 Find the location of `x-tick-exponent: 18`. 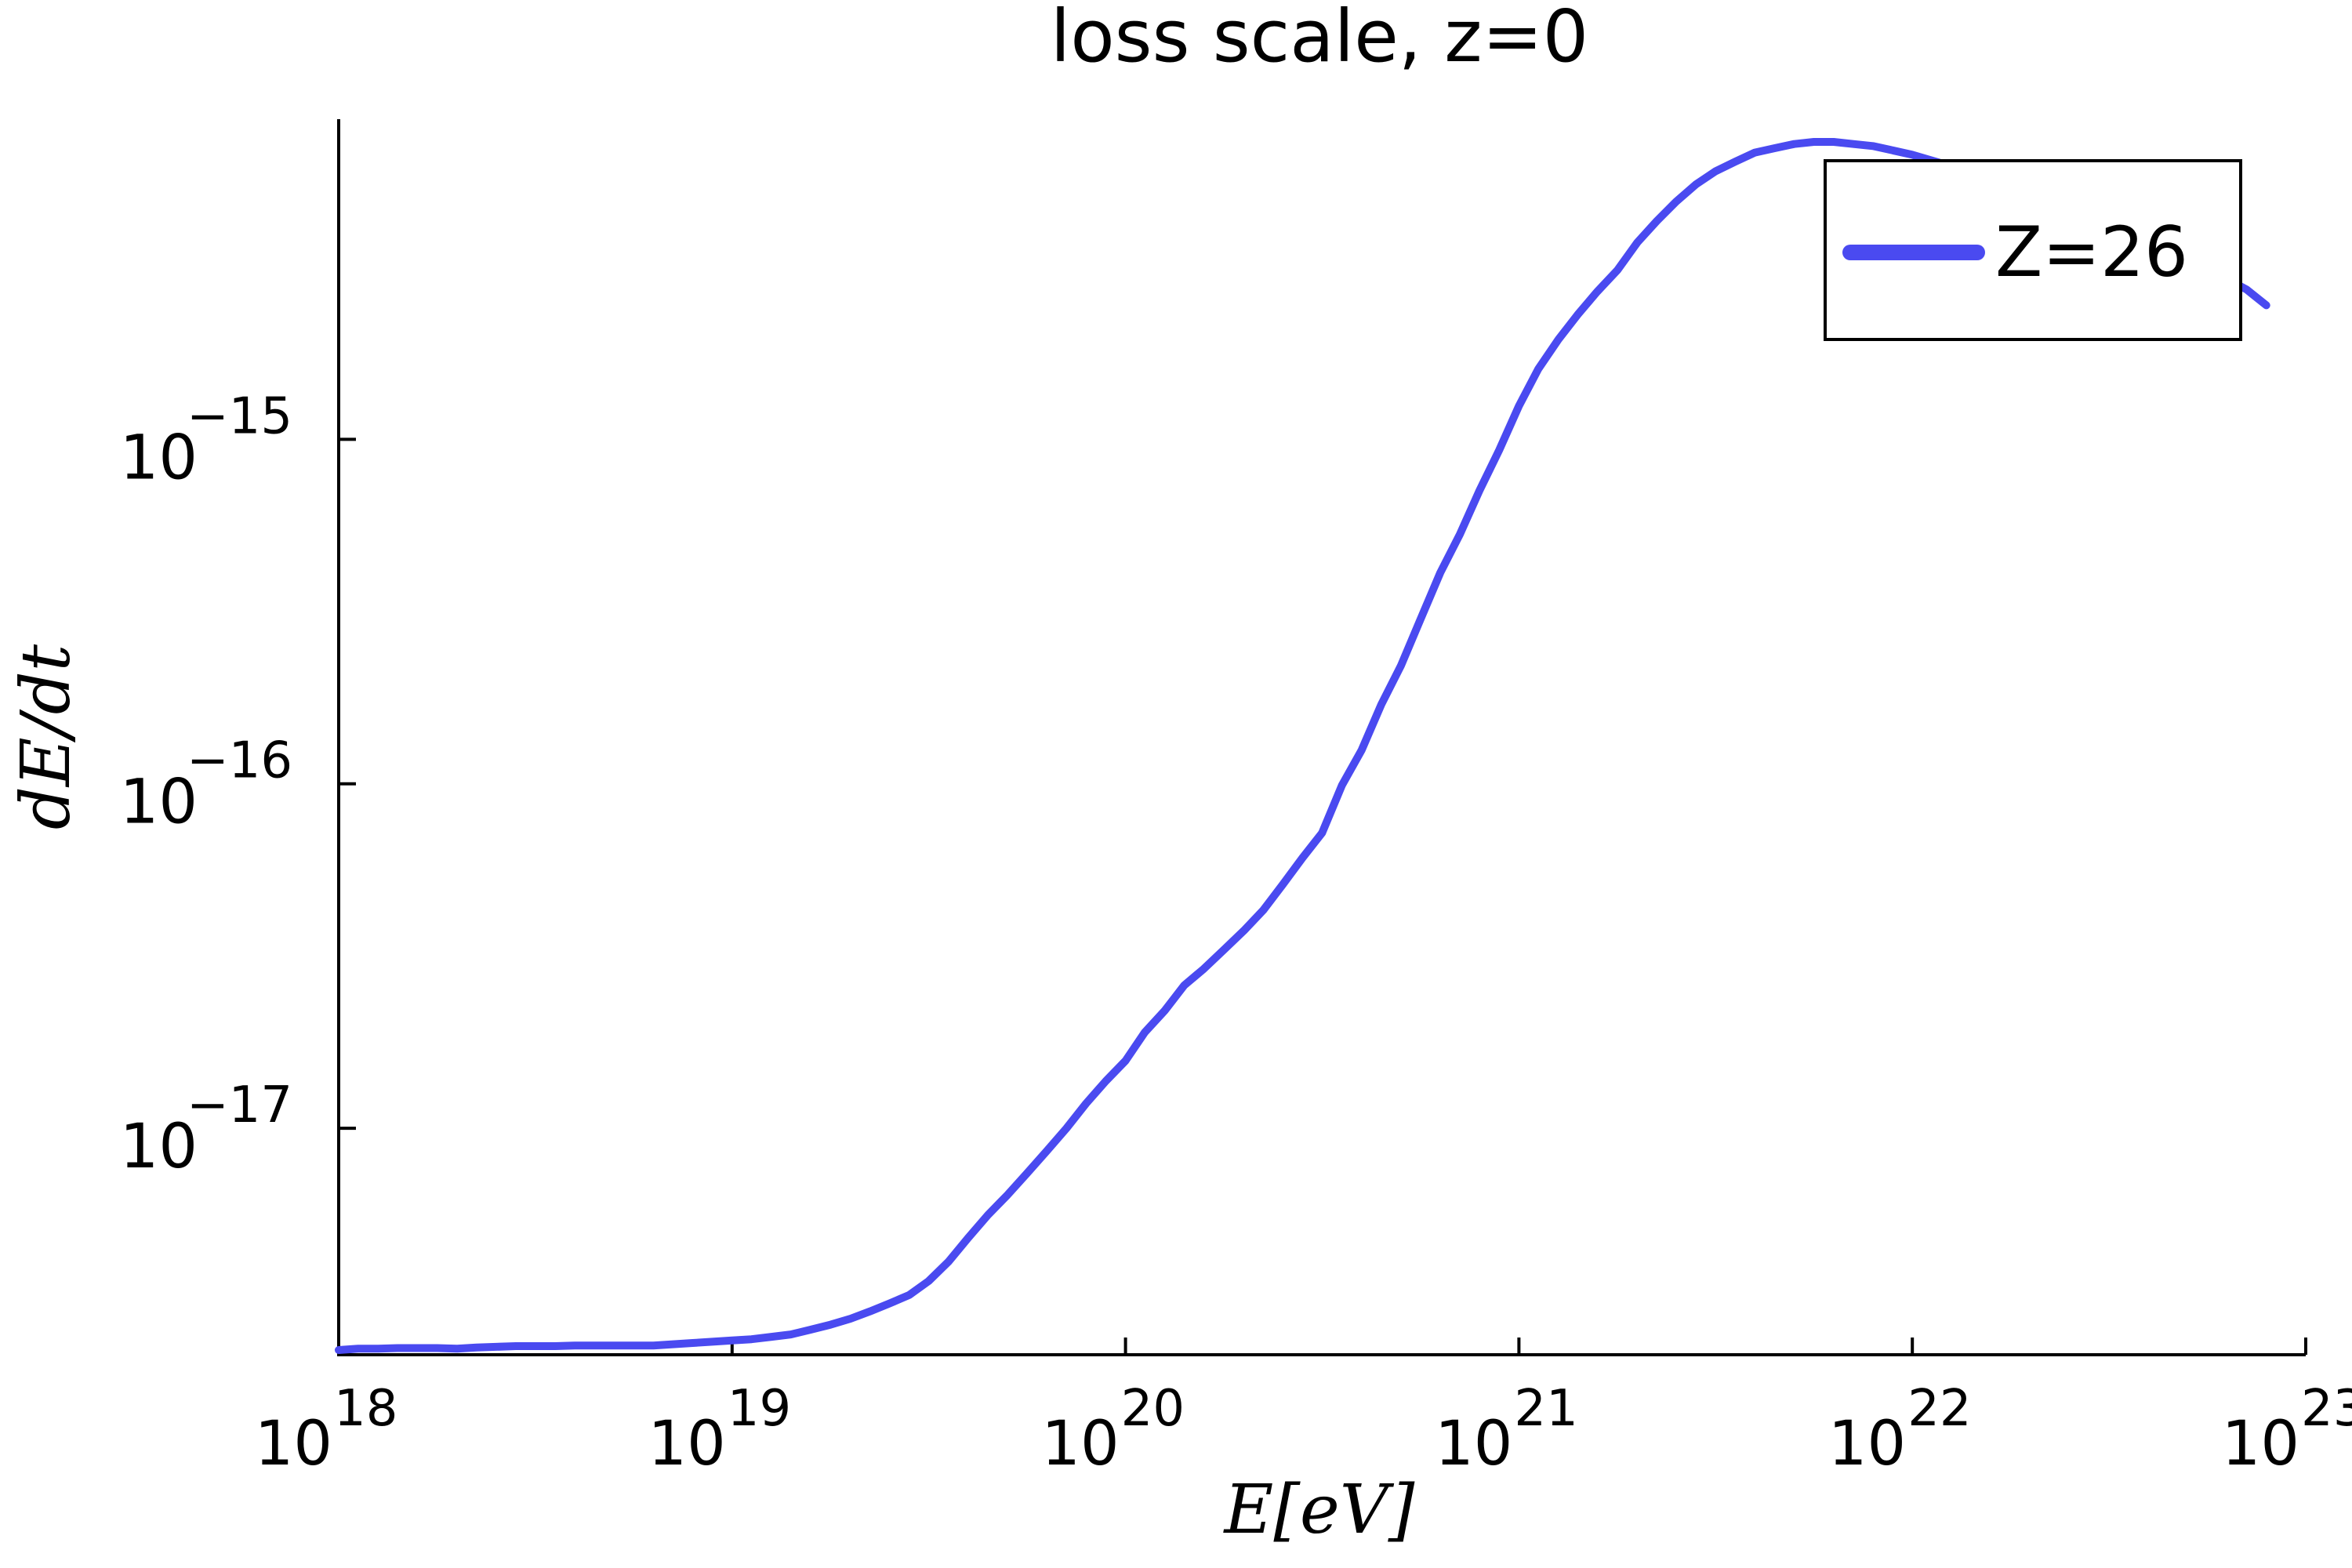

x-tick-exponent: 18 is located at coordinates (365, 1409).